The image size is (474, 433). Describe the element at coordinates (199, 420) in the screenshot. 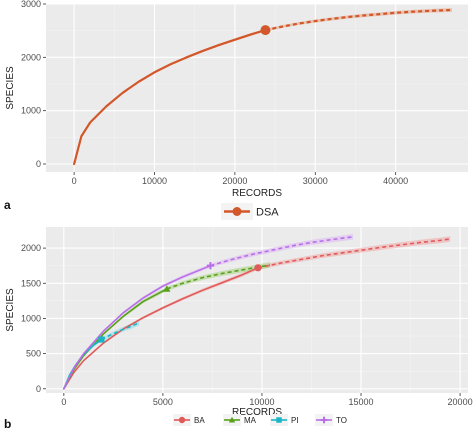

I see `legend-label-ba: BA` at that location.